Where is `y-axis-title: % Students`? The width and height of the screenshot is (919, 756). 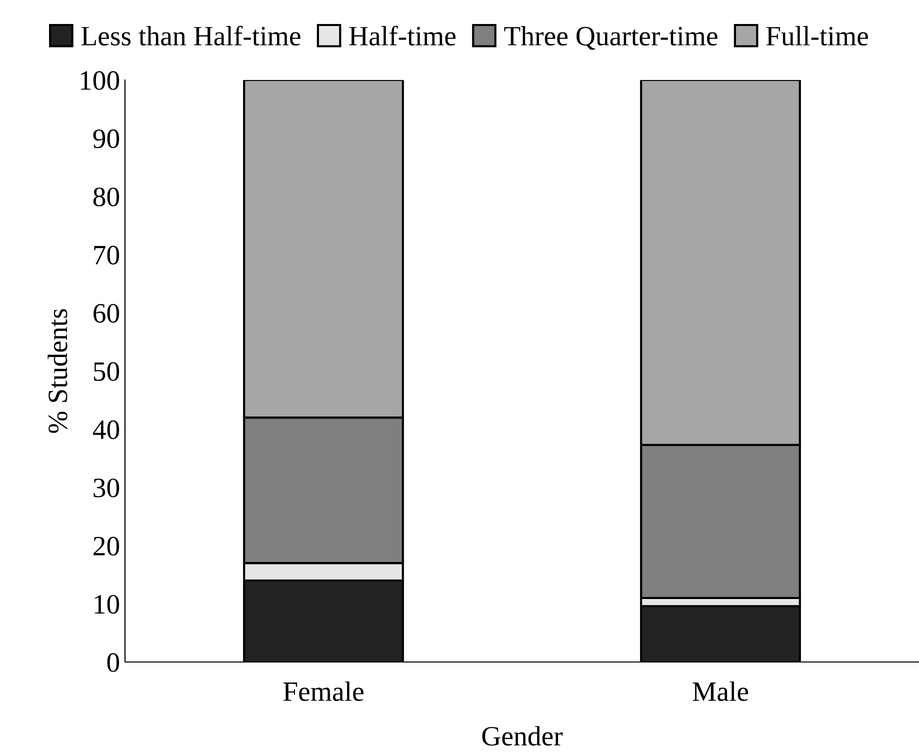
y-axis-title: % Students is located at coordinates (58, 371).